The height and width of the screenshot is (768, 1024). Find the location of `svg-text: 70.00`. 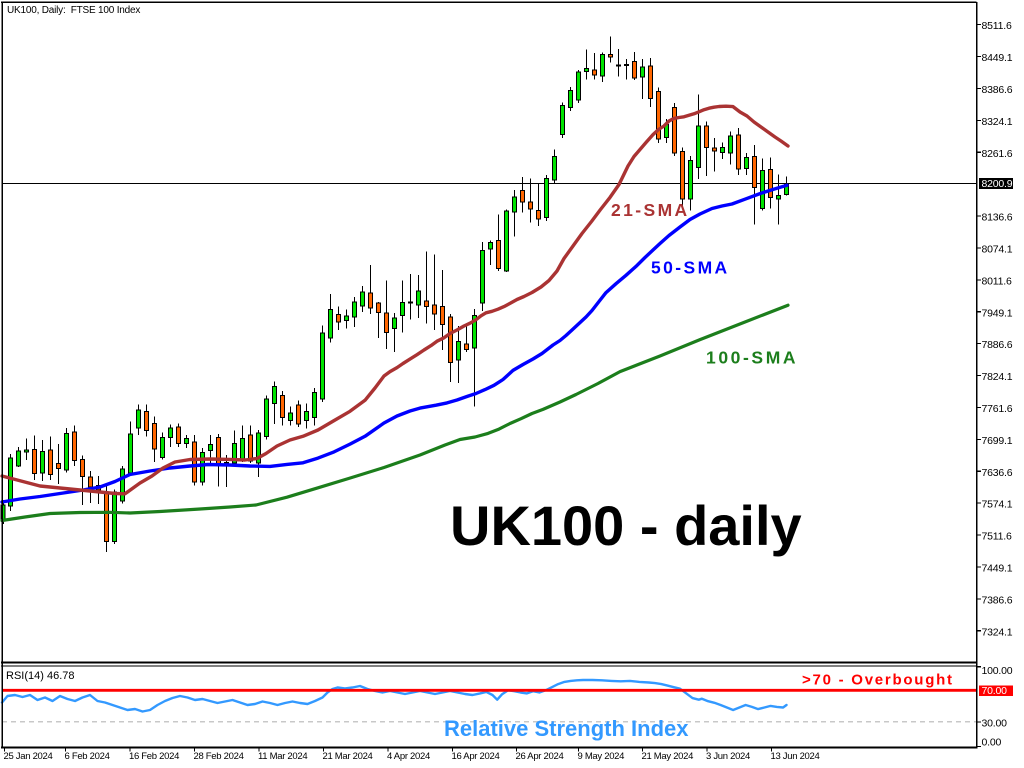

svg-text: 70.00 is located at coordinates (995, 691).